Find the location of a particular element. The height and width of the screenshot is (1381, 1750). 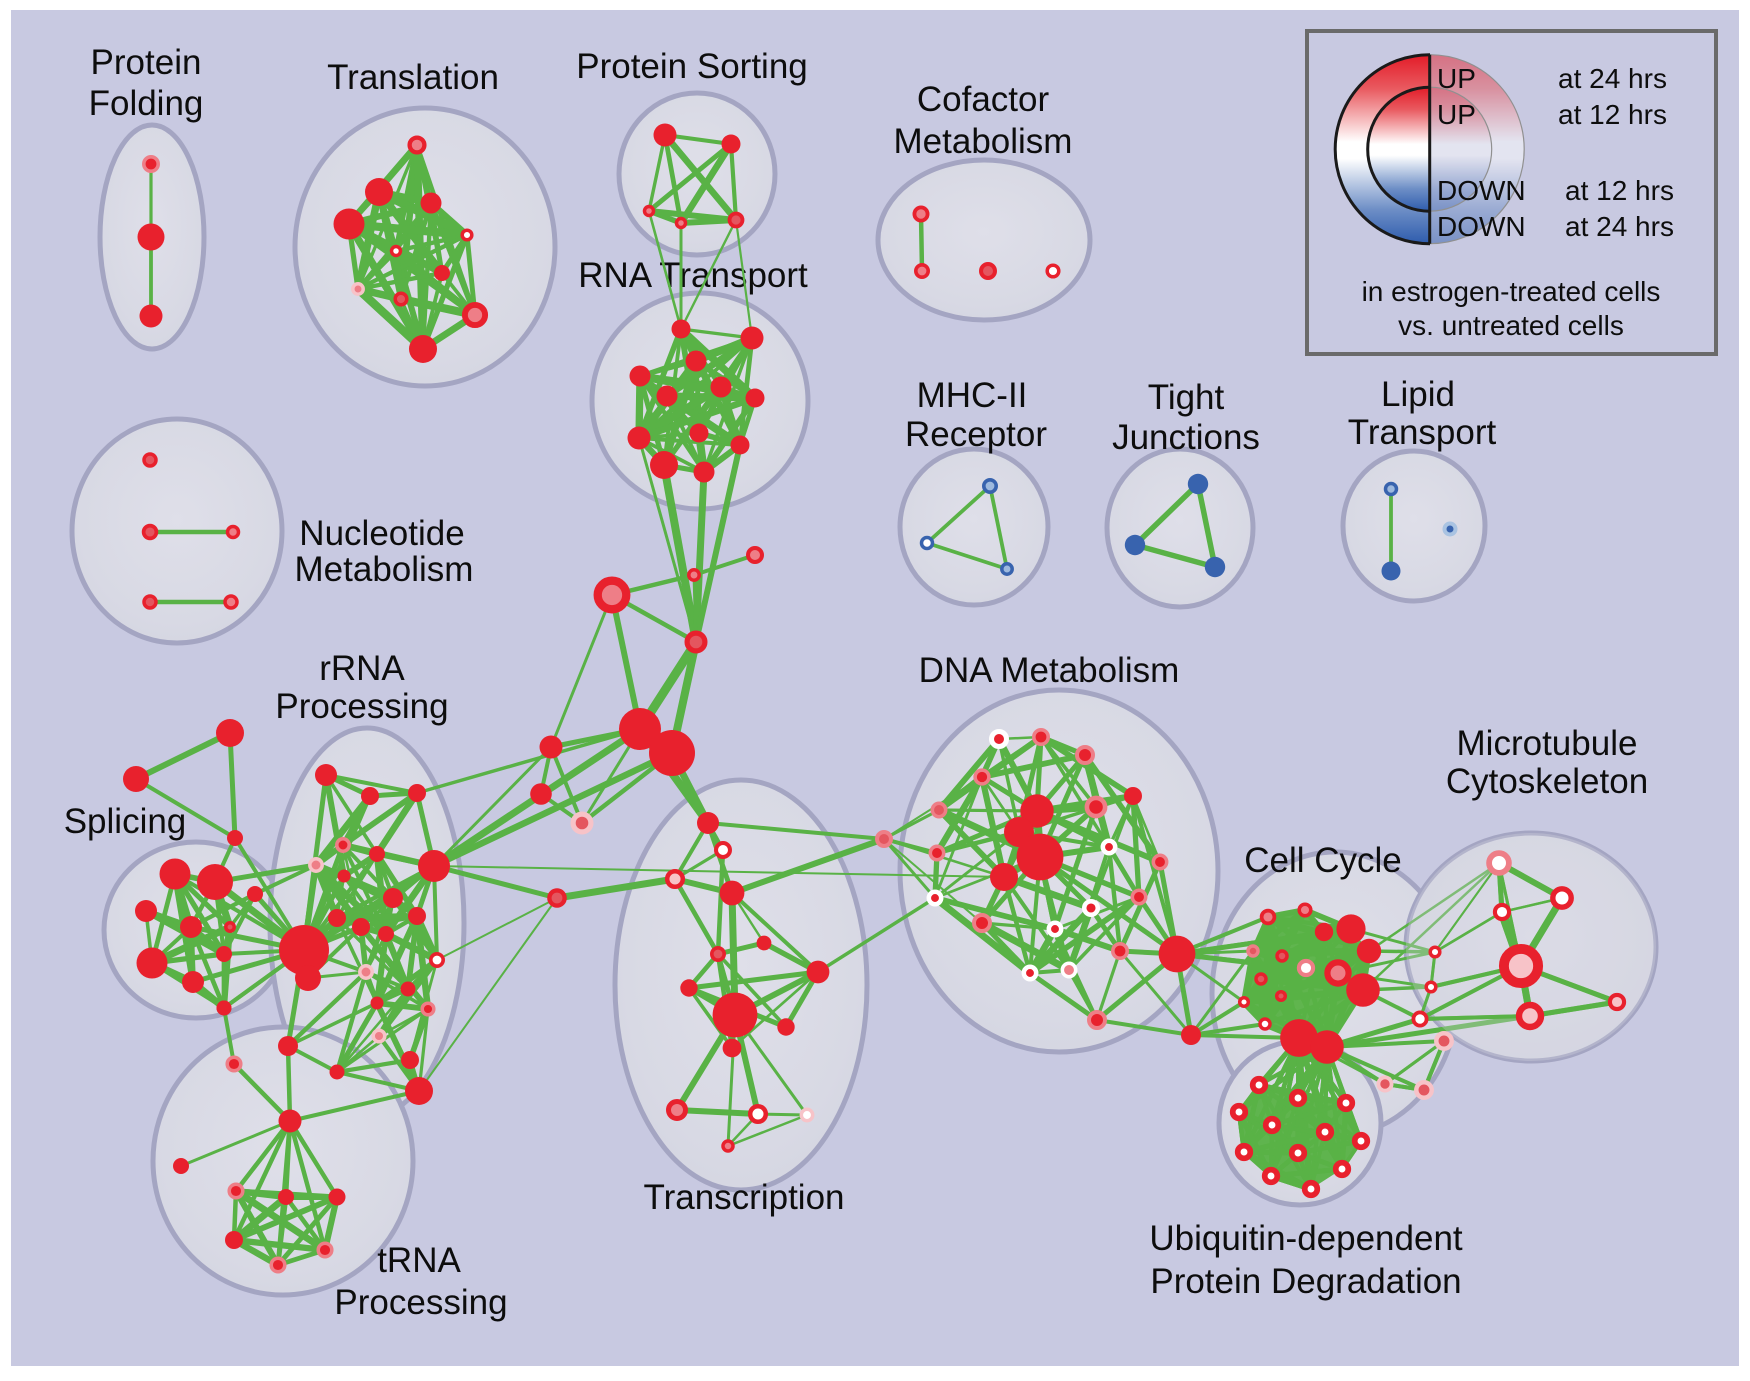

svg-text: Folding is located at coordinates (146, 103).